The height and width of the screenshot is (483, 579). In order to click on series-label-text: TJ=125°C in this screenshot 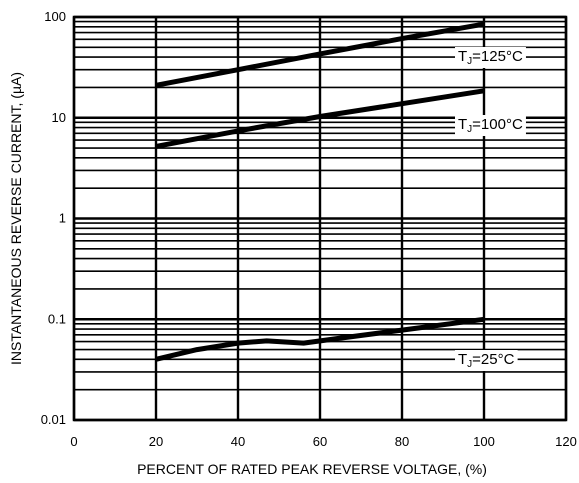, I will do `click(490, 57)`.